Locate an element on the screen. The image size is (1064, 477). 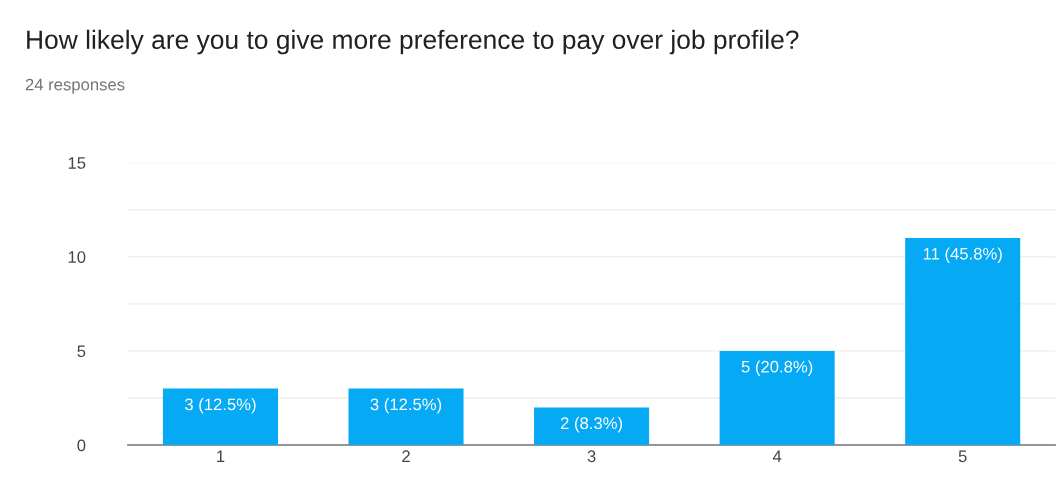
y-tick-label: 0 is located at coordinates (81, 445).